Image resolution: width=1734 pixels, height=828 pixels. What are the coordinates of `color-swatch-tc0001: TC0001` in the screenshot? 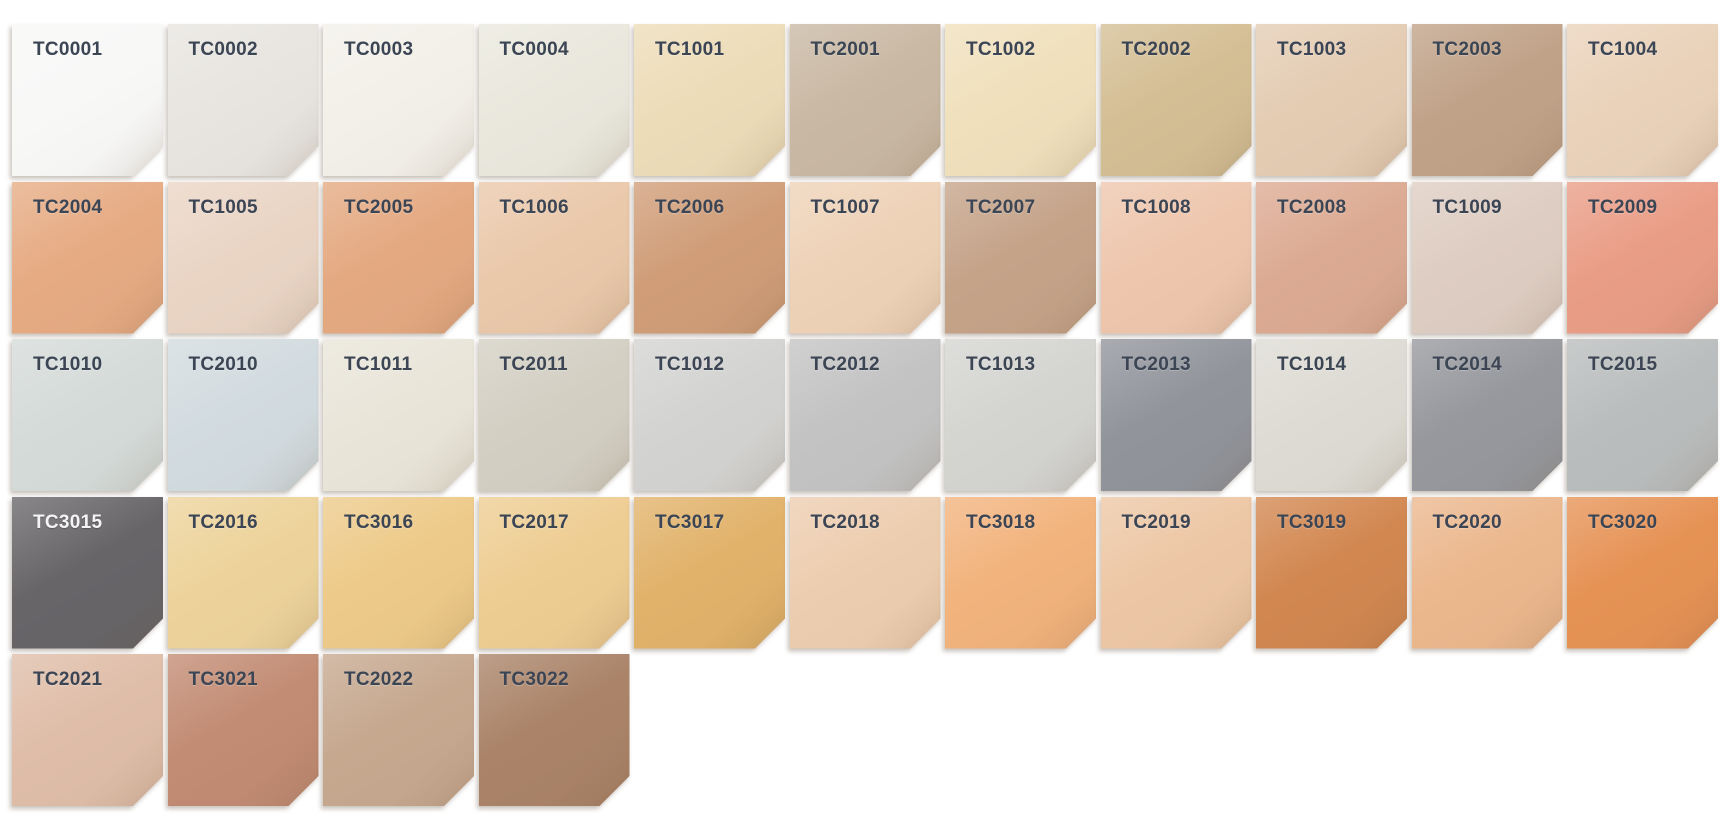 It's located at (87, 100).